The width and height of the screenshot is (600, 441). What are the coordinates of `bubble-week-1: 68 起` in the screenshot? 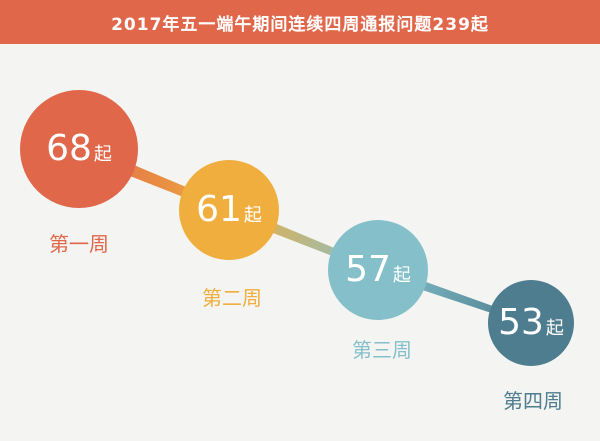 It's located at (79, 149).